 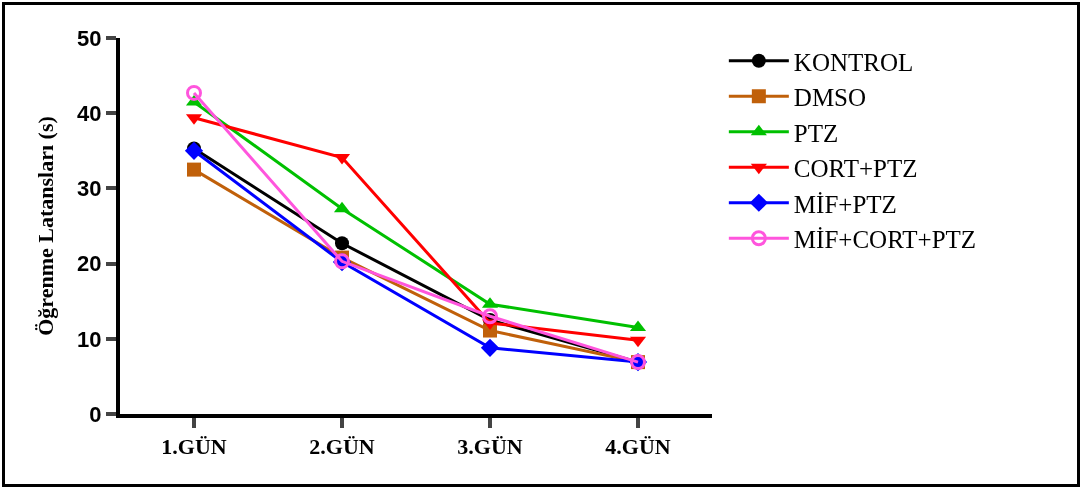 What do you see at coordinates (490, 447) in the screenshot?
I see `x-tick-label: 3.GÜN` at bounding box center [490, 447].